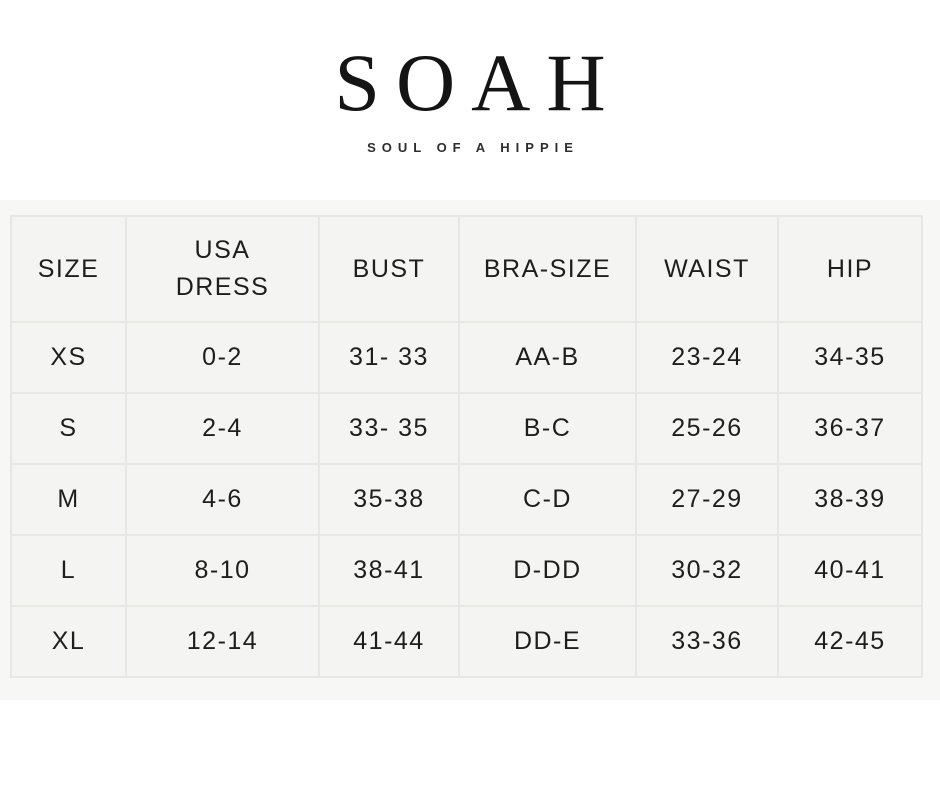 The image size is (940, 788). What do you see at coordinates (222, 570) in the screenshot?
I see `usa-dress-cell: 8-10` at bounding box center [222, 570].